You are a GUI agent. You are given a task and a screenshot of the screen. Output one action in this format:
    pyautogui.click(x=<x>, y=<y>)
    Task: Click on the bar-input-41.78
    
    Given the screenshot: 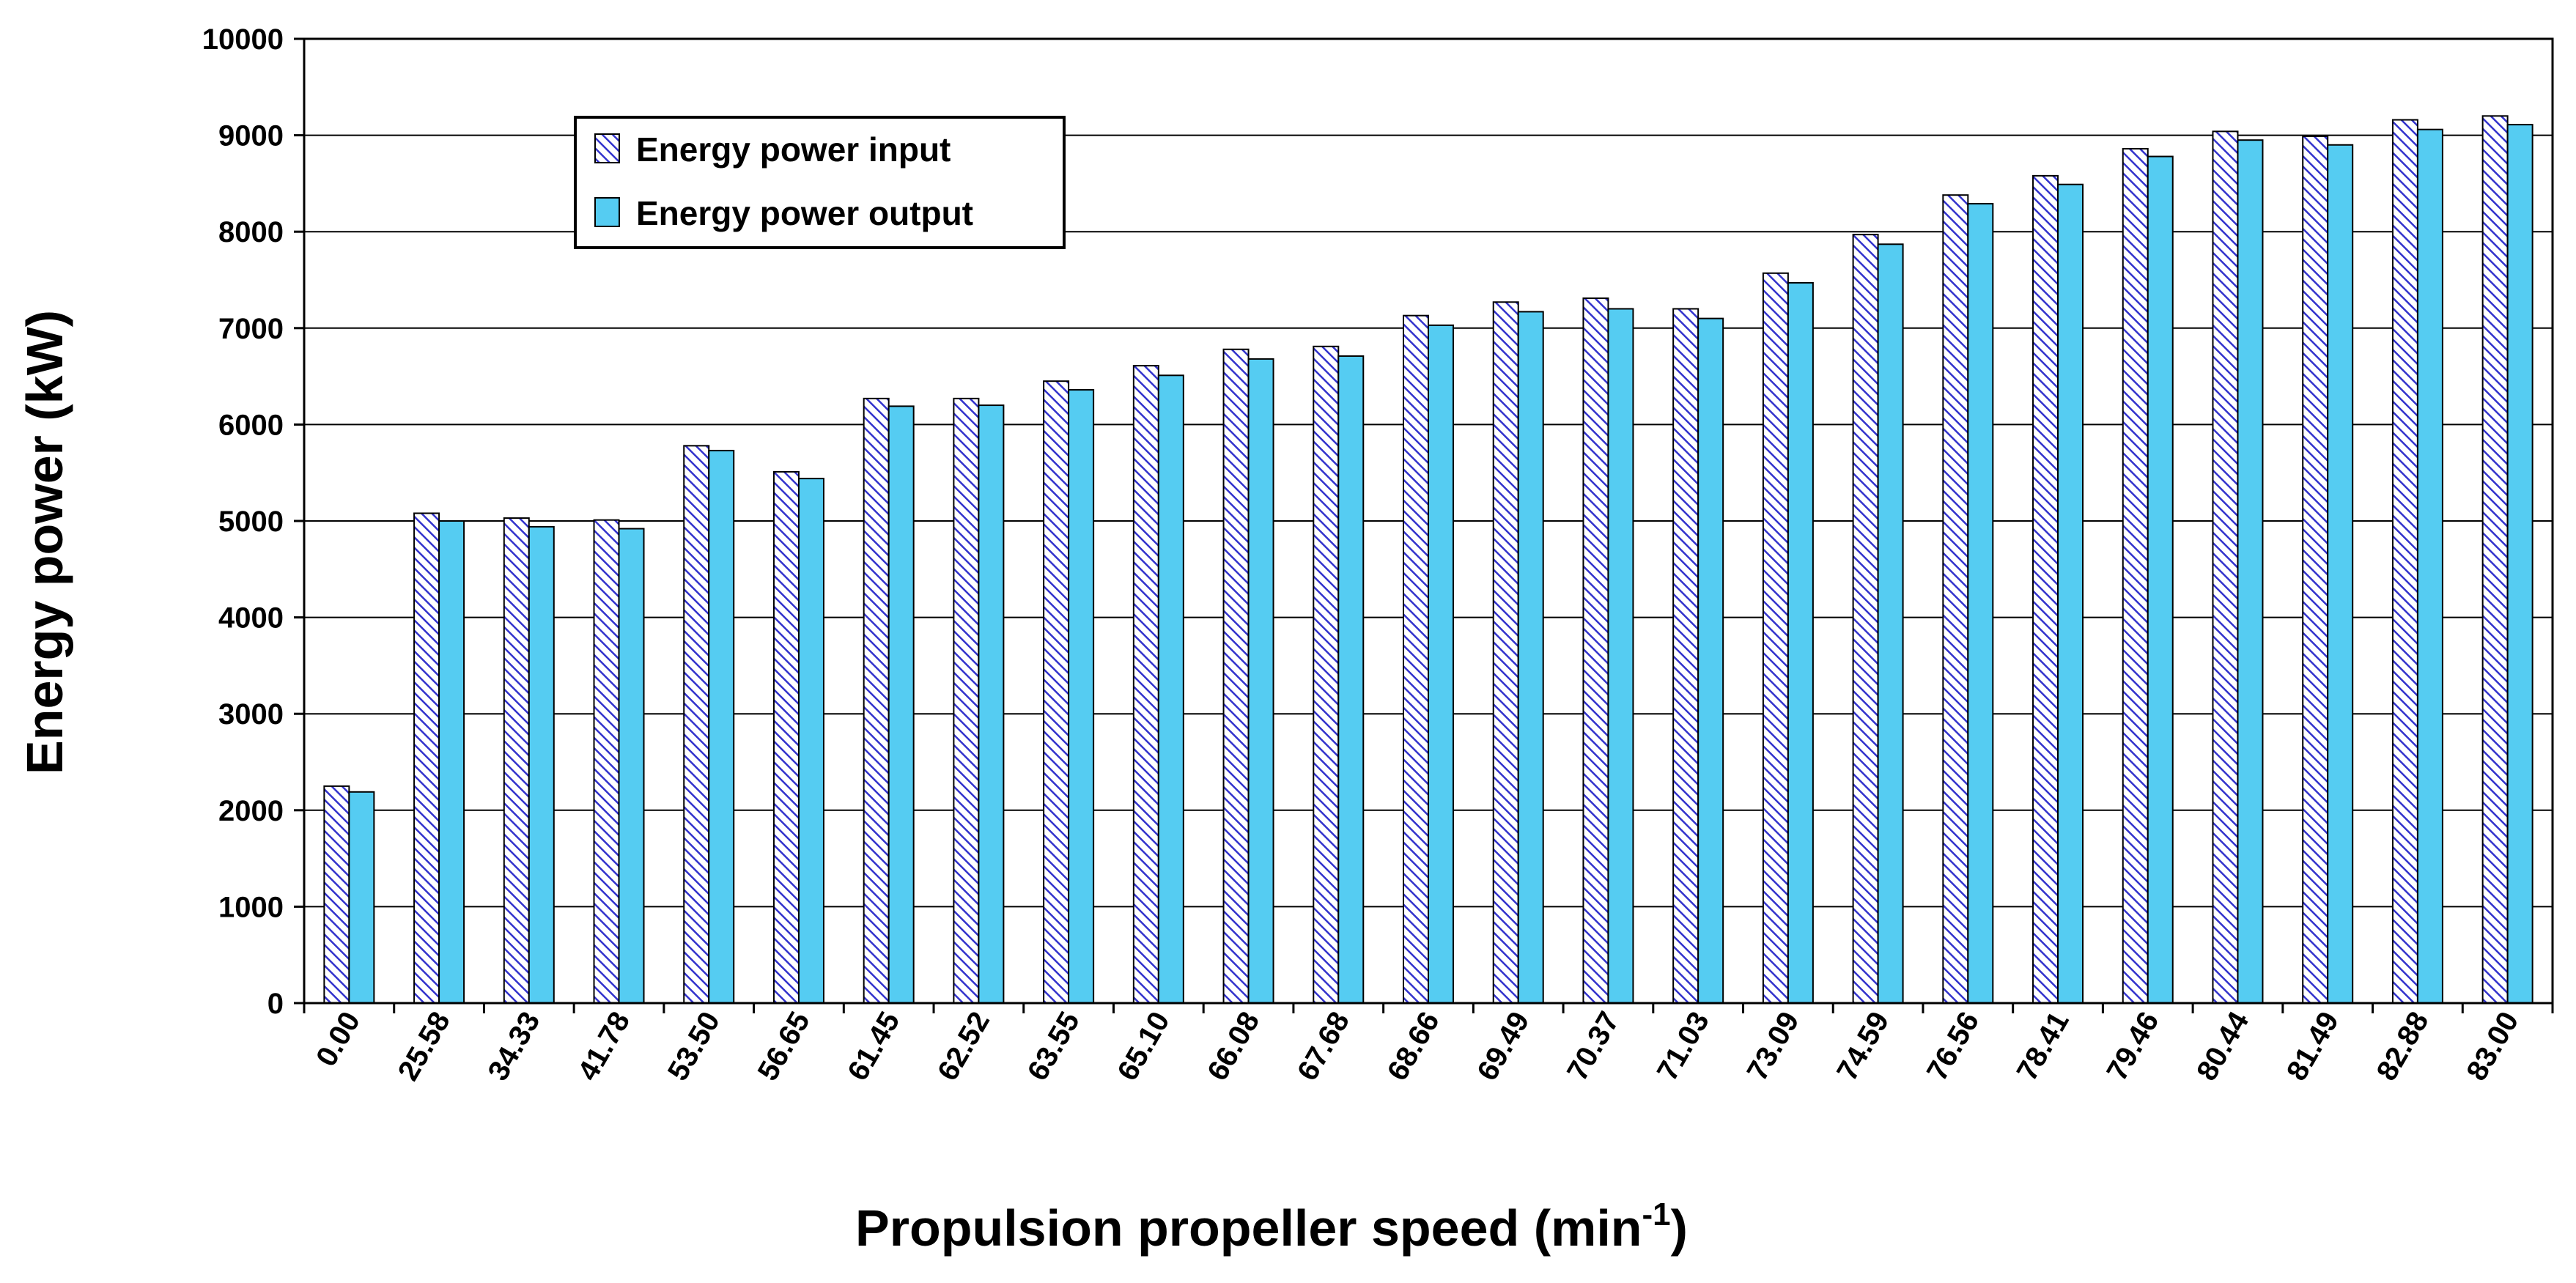 What is the action you would take?
    pyautogui.click(x=606, y=762)
    